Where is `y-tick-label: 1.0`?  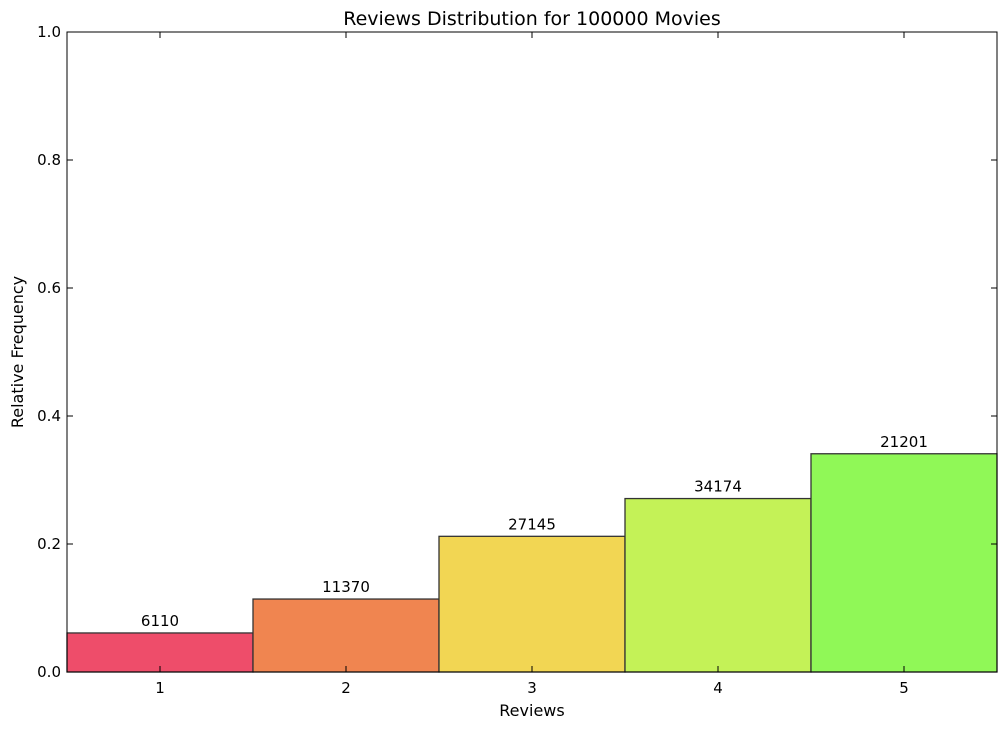 y-tick-label: 1.0 is located at coordinates (49, 32).